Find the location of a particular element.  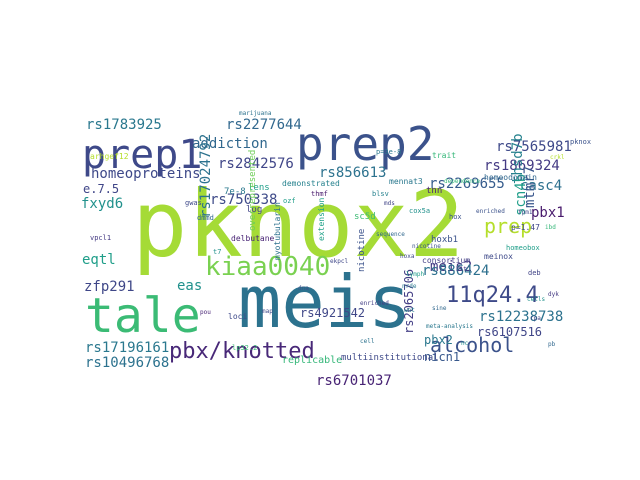

word-p-1-47: p=1.47 is located at coordinates (525, 227).